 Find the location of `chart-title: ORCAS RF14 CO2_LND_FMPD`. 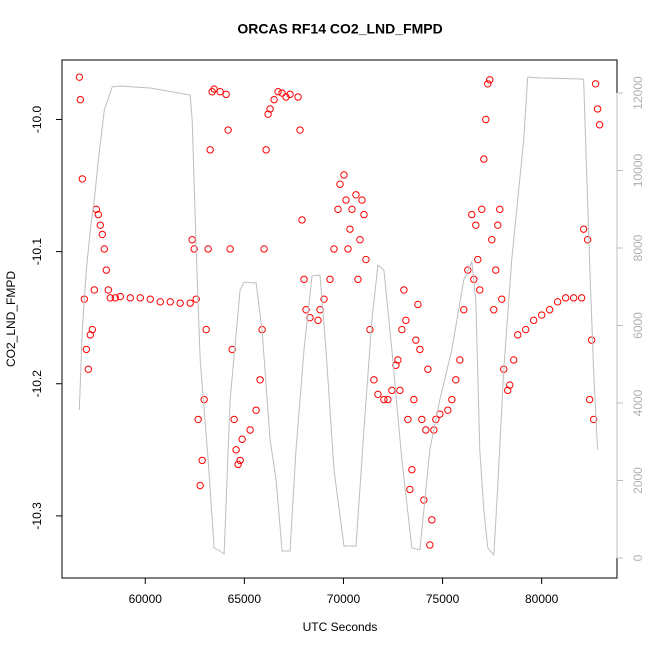

chart-title: ORCAS RF14 CO2_LND_FMPD is located at coordinates (339, 29).